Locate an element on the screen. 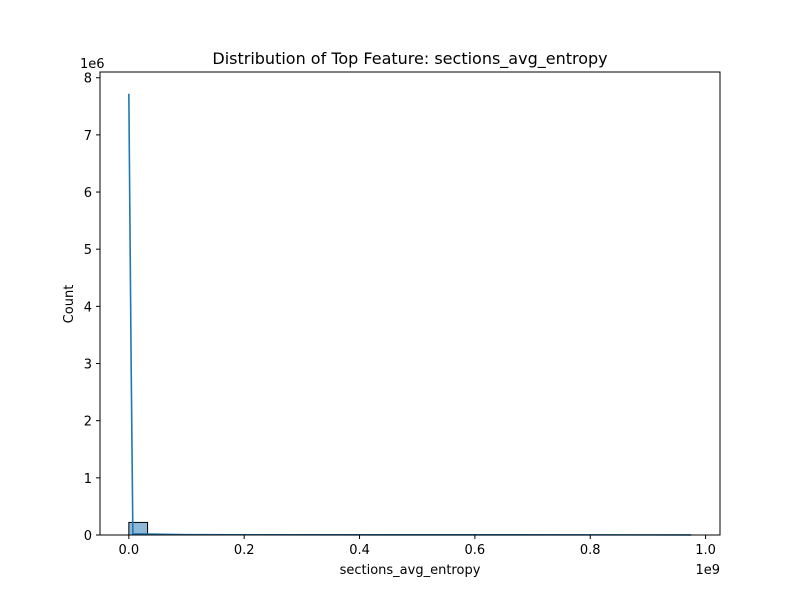 This screenshot has height=605, width=800. y-tick-label-7: 7 is located at coordinates (88, 136).